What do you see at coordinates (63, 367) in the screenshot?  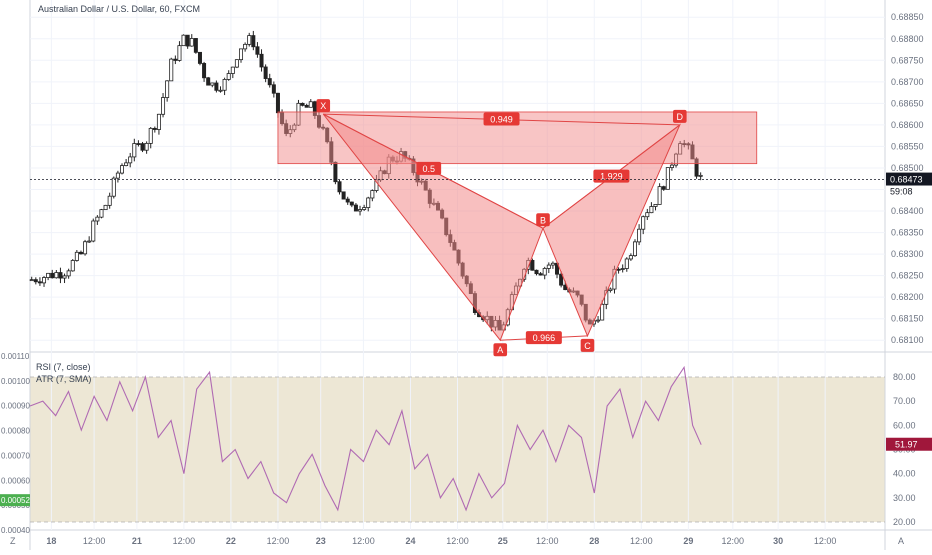 I see `rsi-legend: RSI (7, close)` at bounding box center [63, 367].